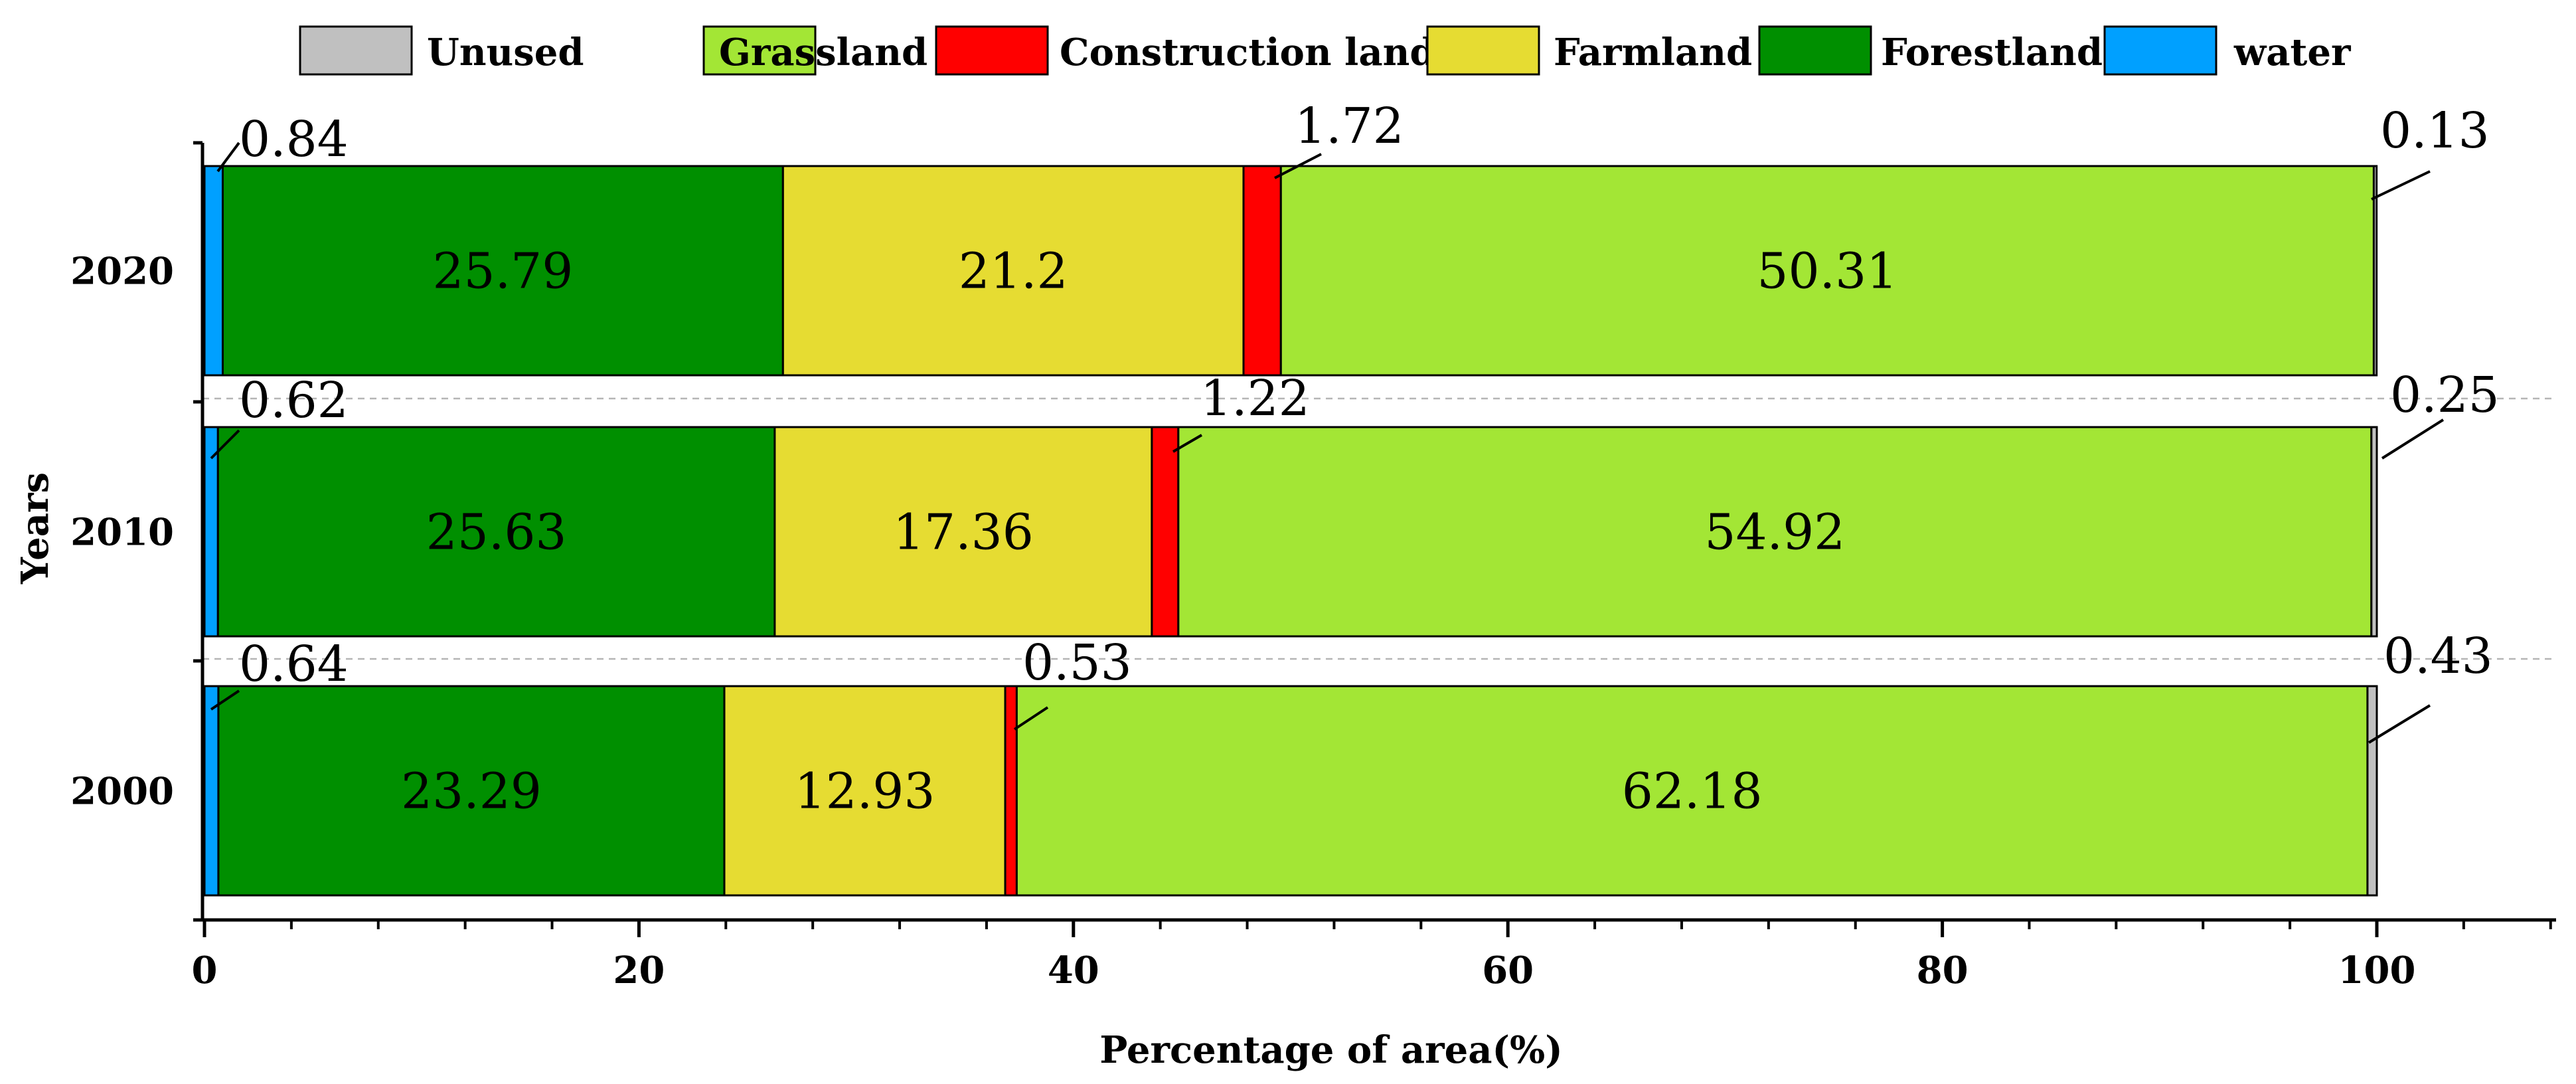  Describe the element at coordinates (992, 50) in the screenshot. I see `legend-swatch-construction-land` at that location.